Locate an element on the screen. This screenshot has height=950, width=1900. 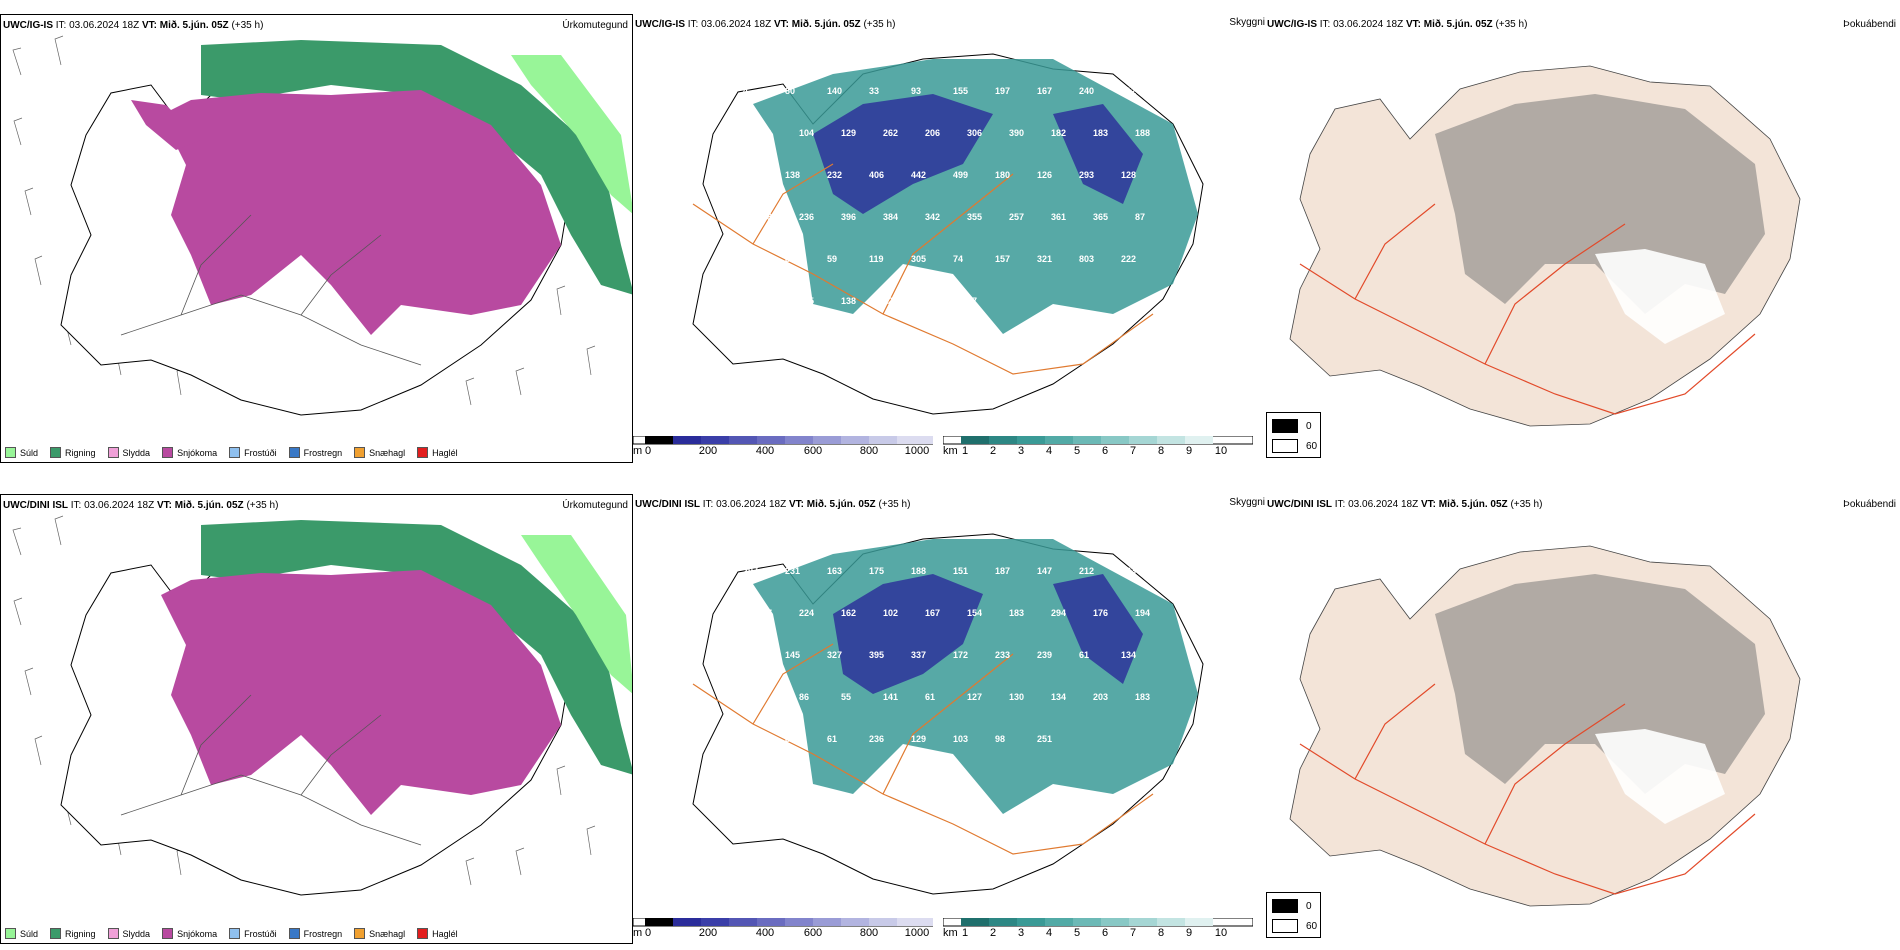
legend-item-haglel: Haglél is located at coordinates (437, 452).